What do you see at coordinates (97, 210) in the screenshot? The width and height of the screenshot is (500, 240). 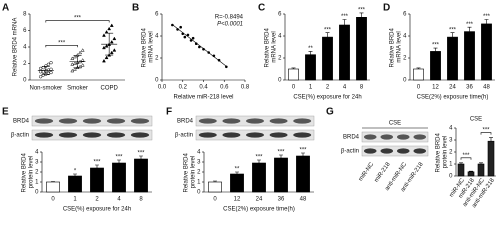 I see `x-axis-label: CSE(%) exposure for 24h` at bounding box center [97, 210].